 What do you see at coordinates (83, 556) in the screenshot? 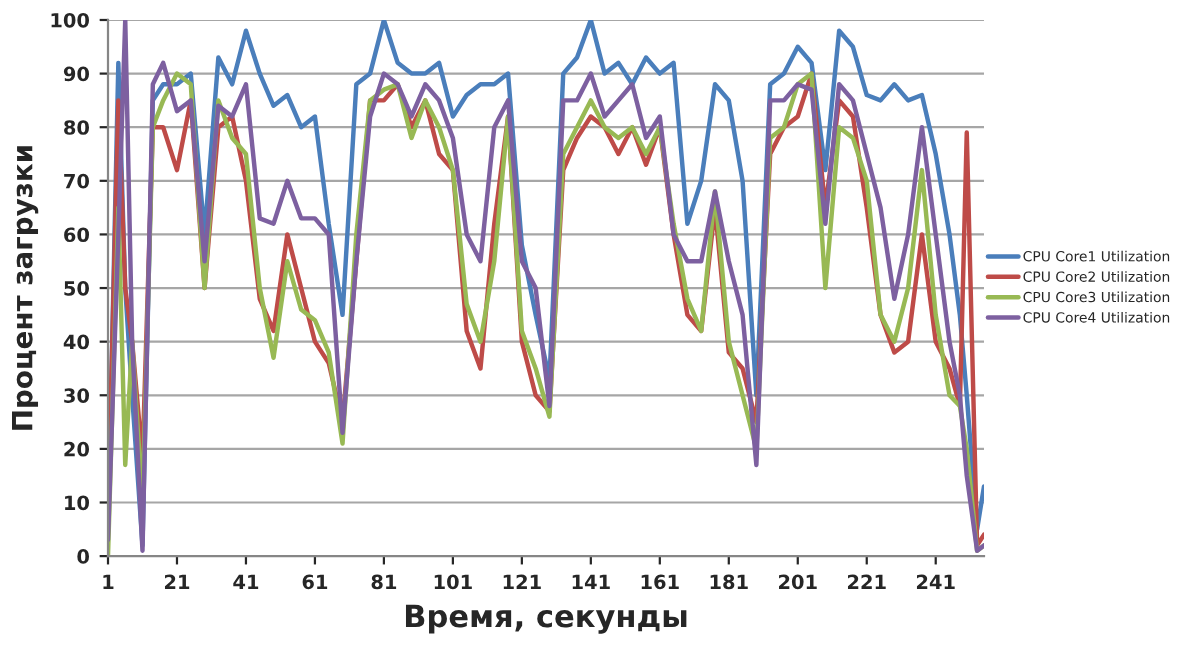
I see `y-tick-label: 0` at bounding box center [83, 556].